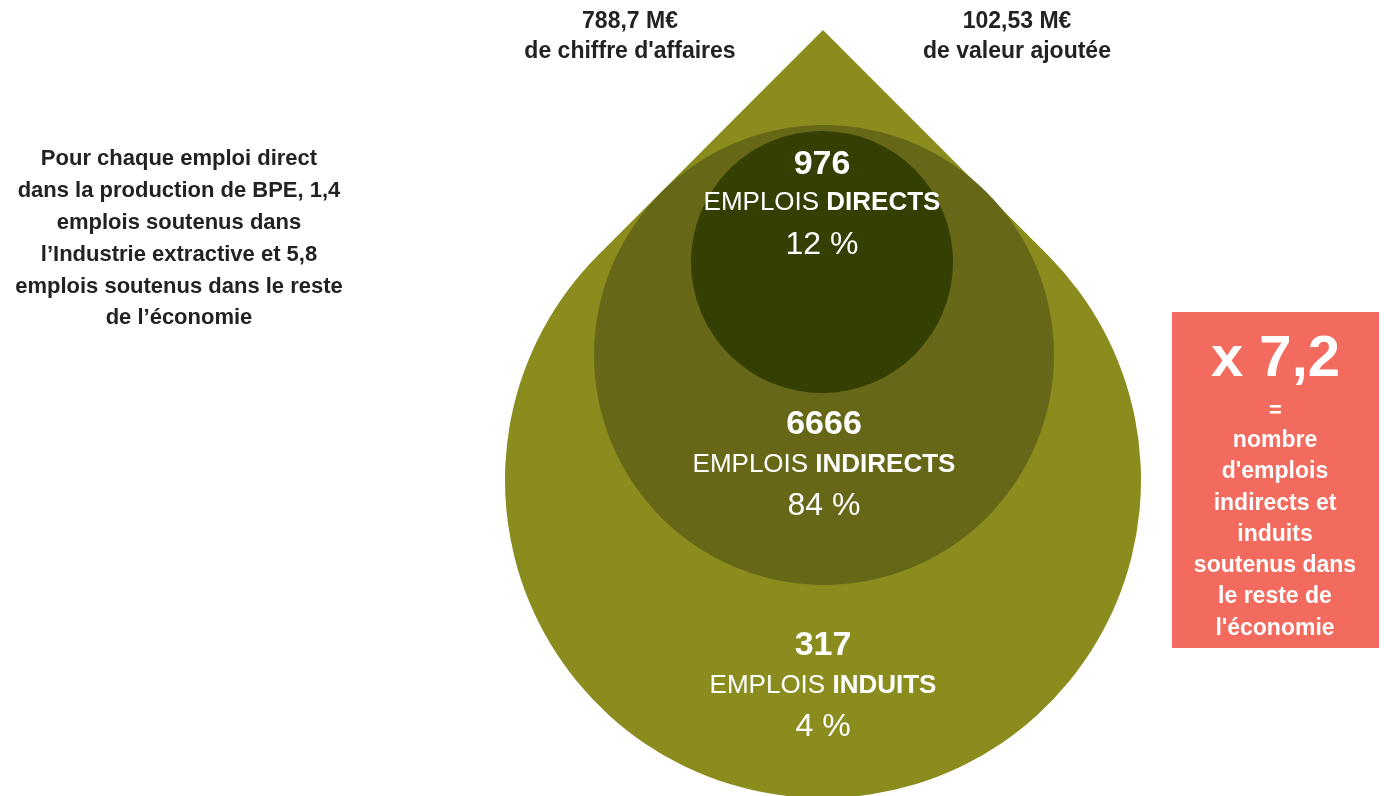  Describe the element at coordinates (823, 643) in the screenshot. I see `text: 317` at that location.